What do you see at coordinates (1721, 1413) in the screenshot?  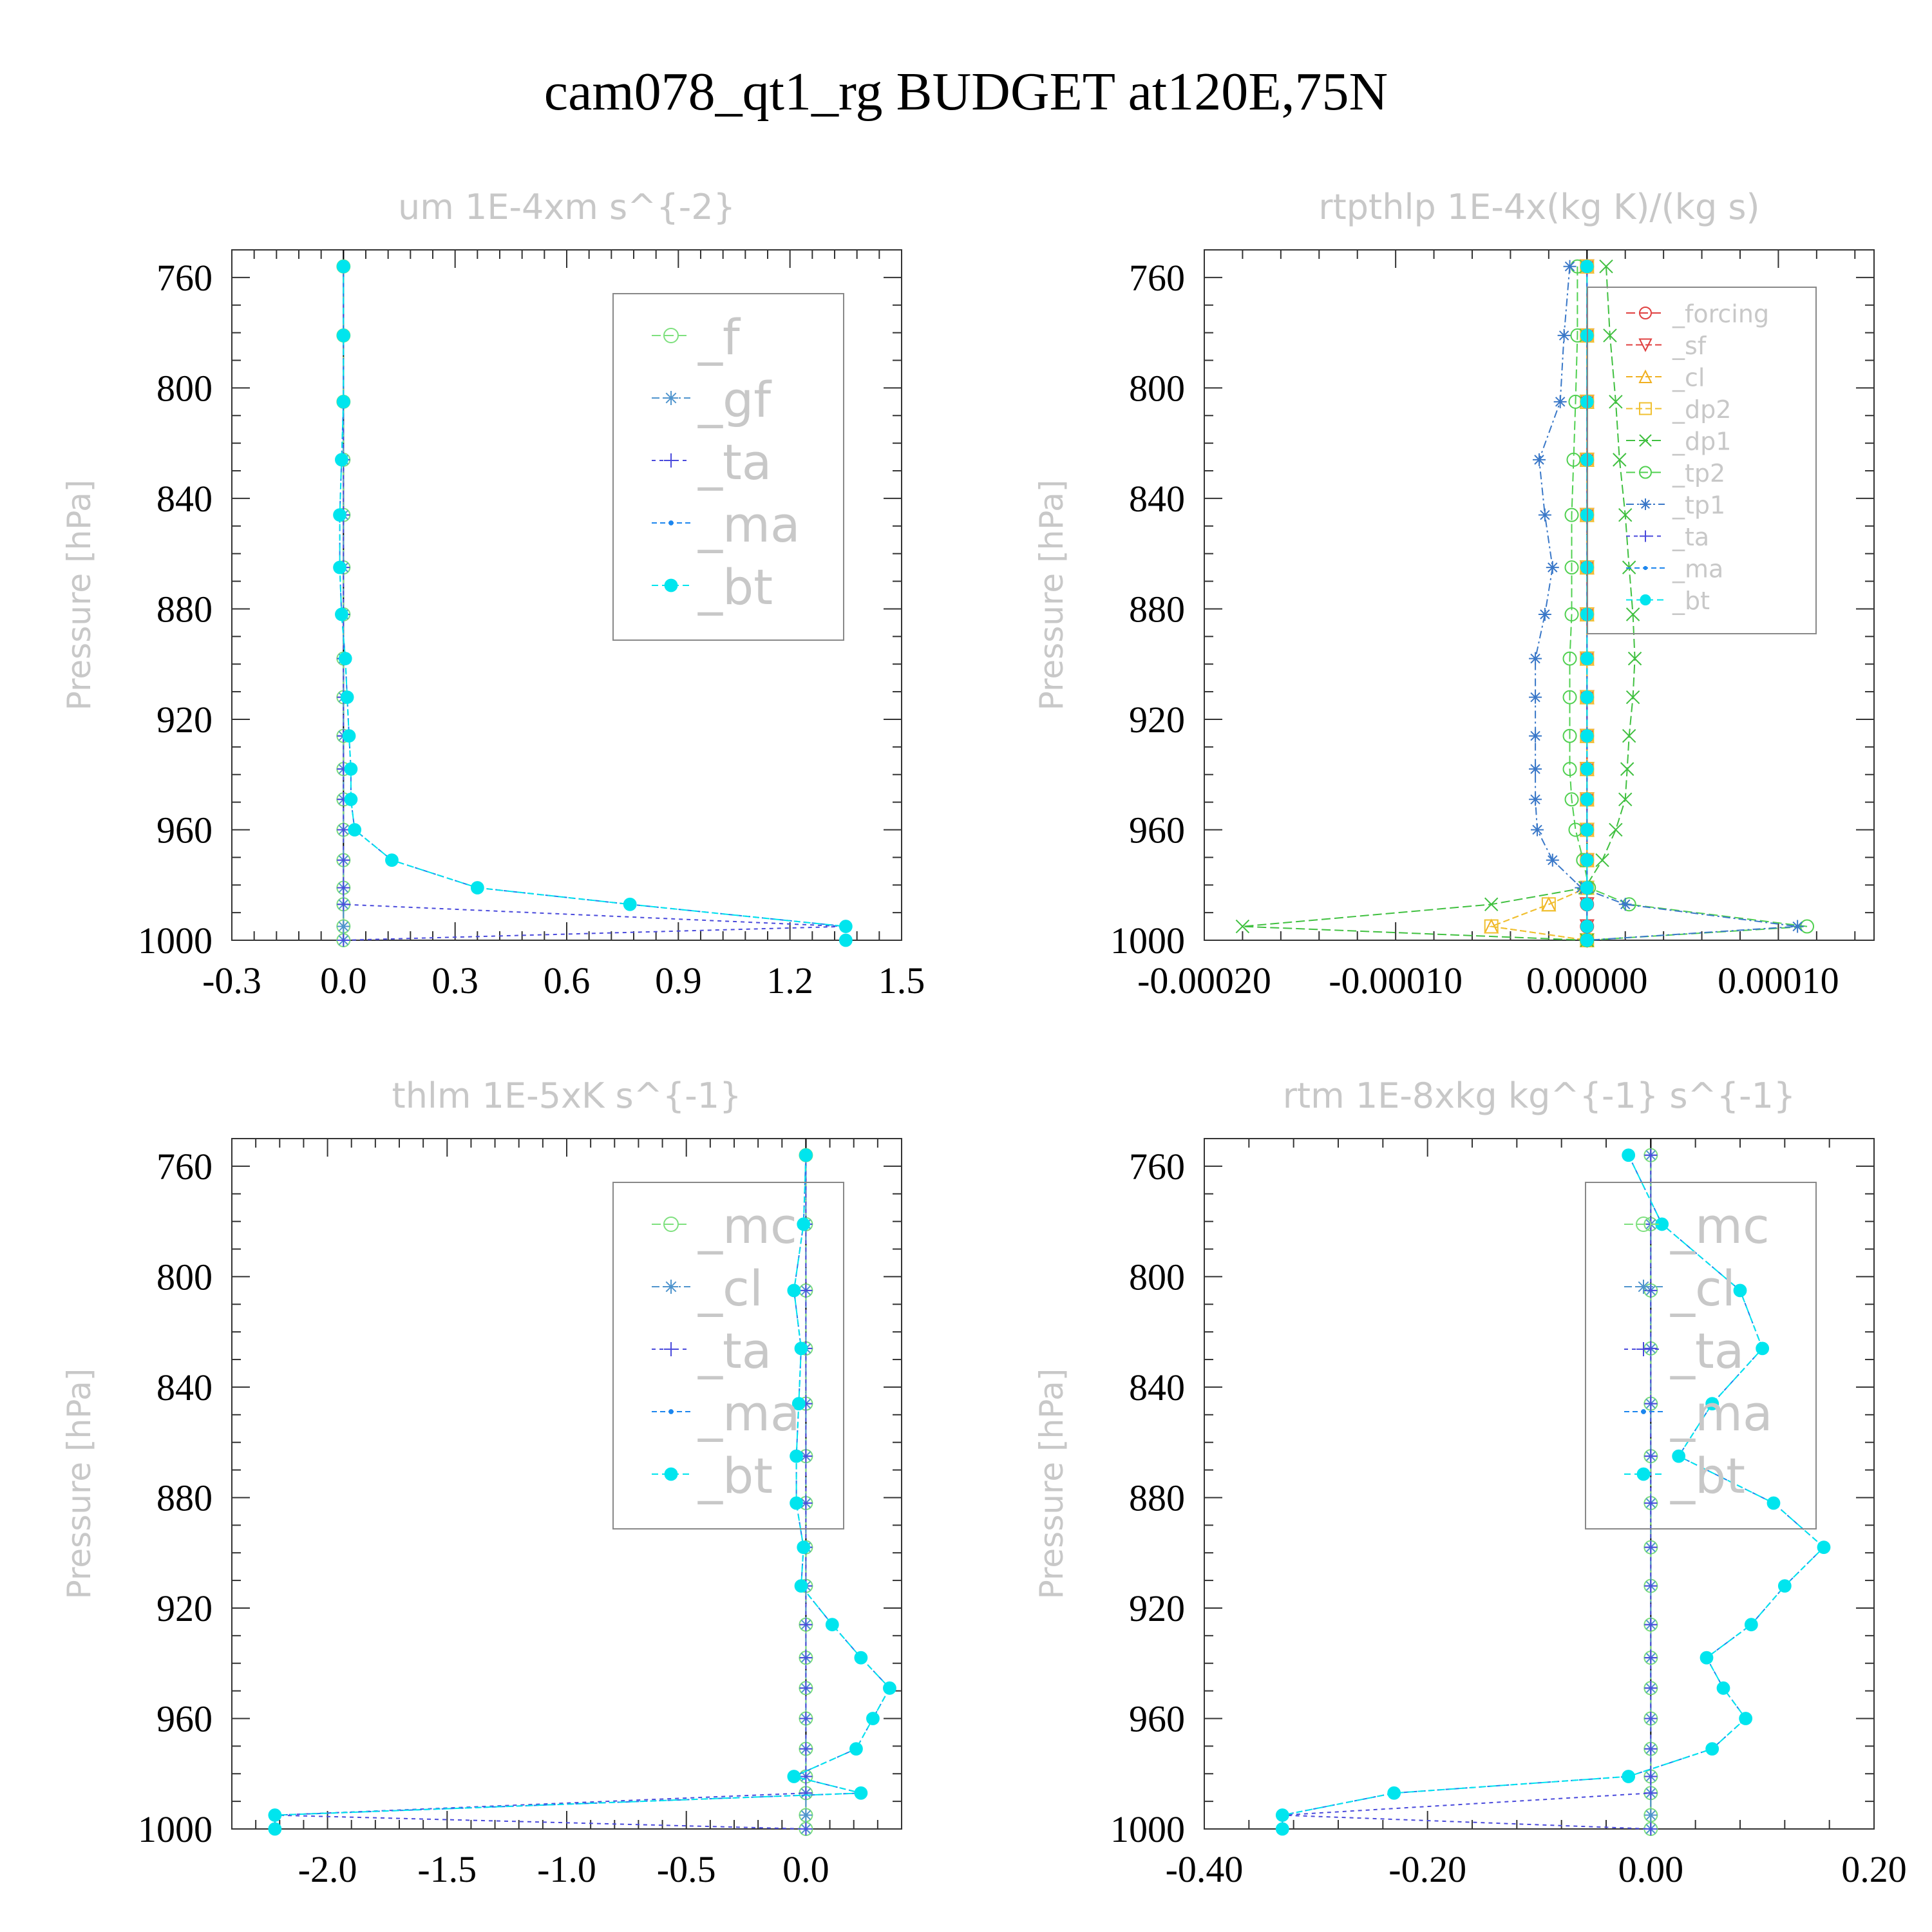 I see `legend-label: _ma` at bounding box center [1721, 1413].